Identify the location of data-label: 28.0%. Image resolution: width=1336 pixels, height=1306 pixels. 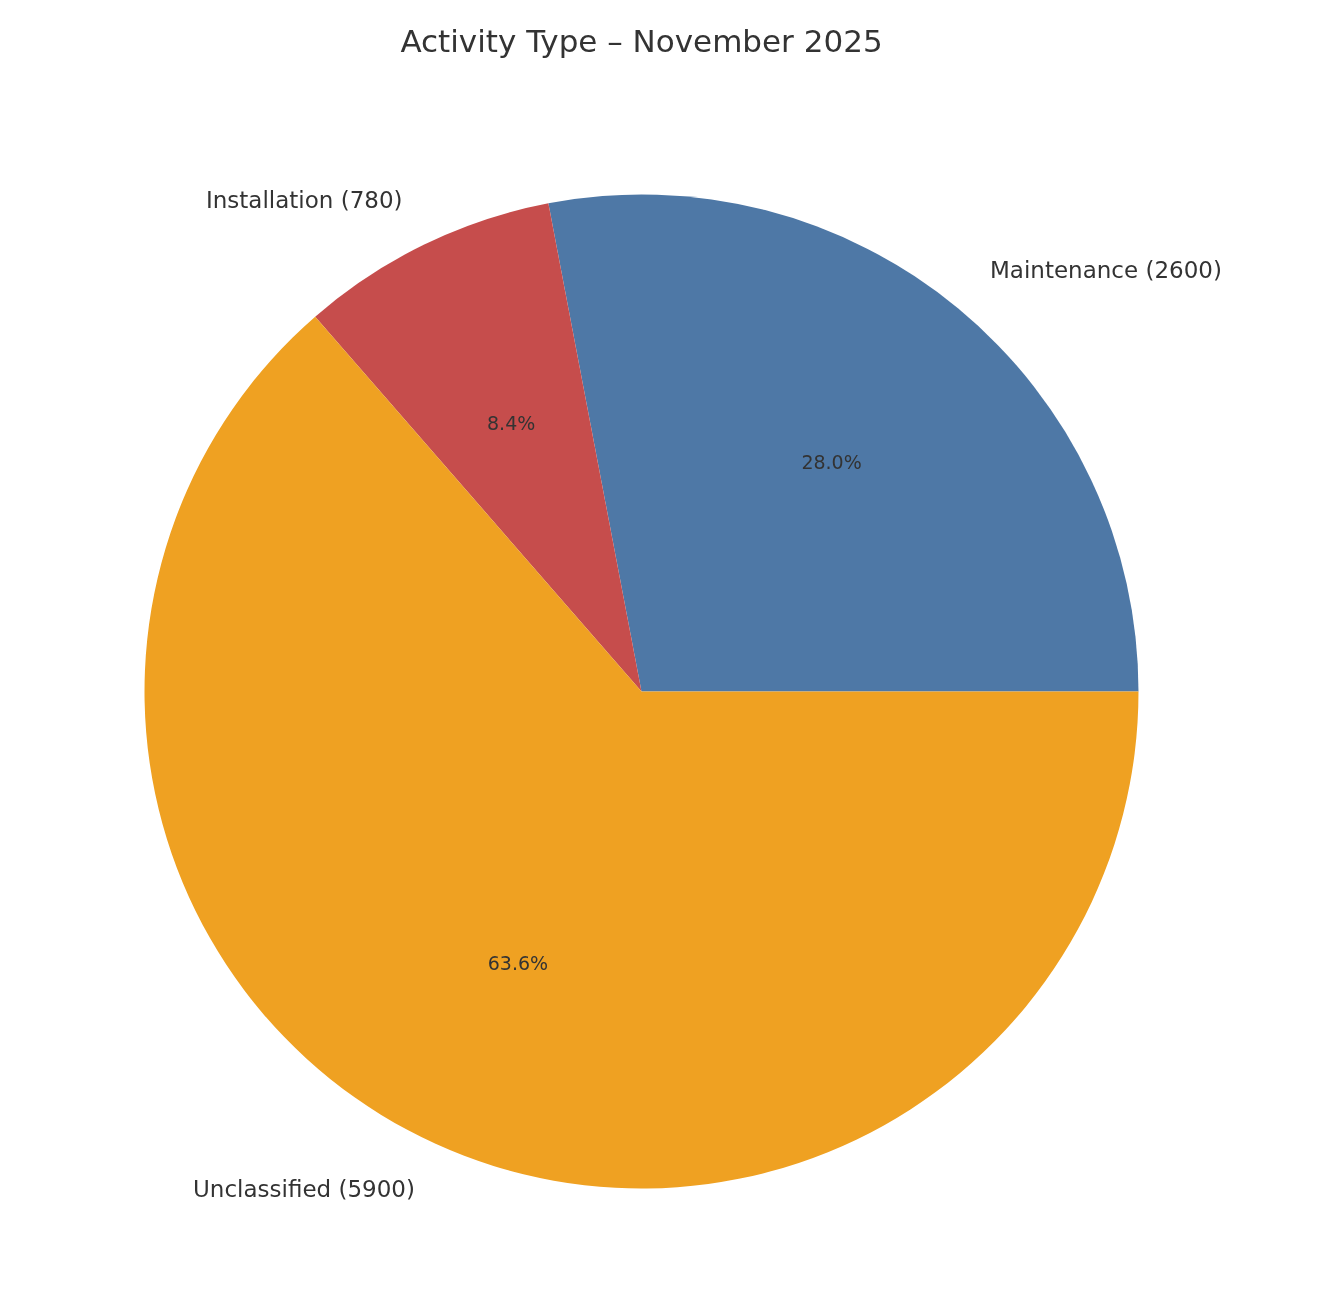
(831, 461).